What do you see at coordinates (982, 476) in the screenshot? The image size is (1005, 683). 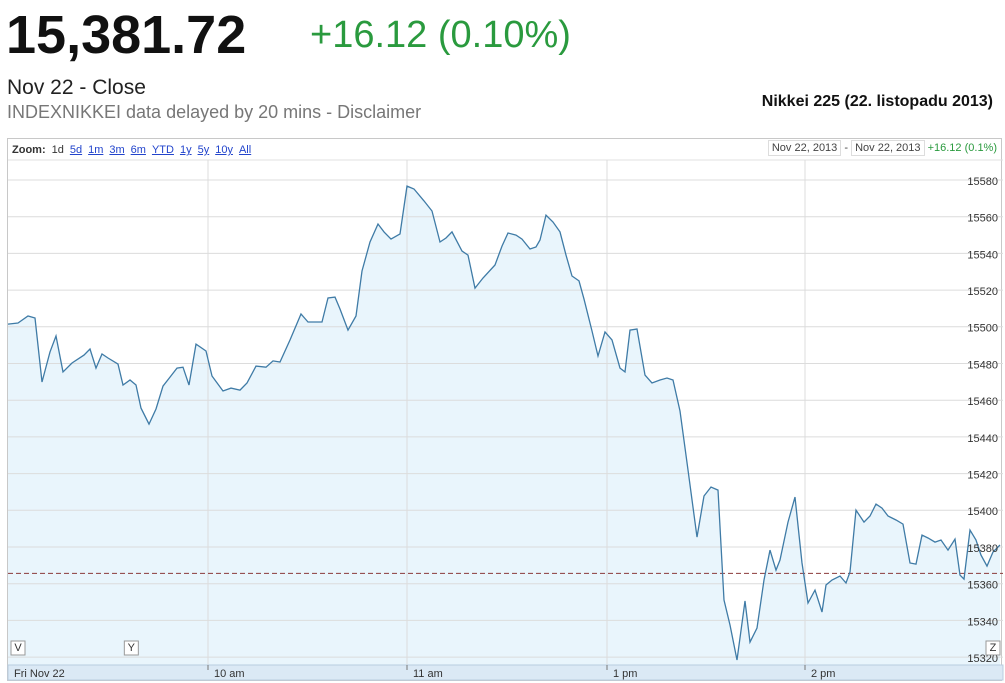 I see `y-tick-label: 15420` at bounding box center [982, 476].